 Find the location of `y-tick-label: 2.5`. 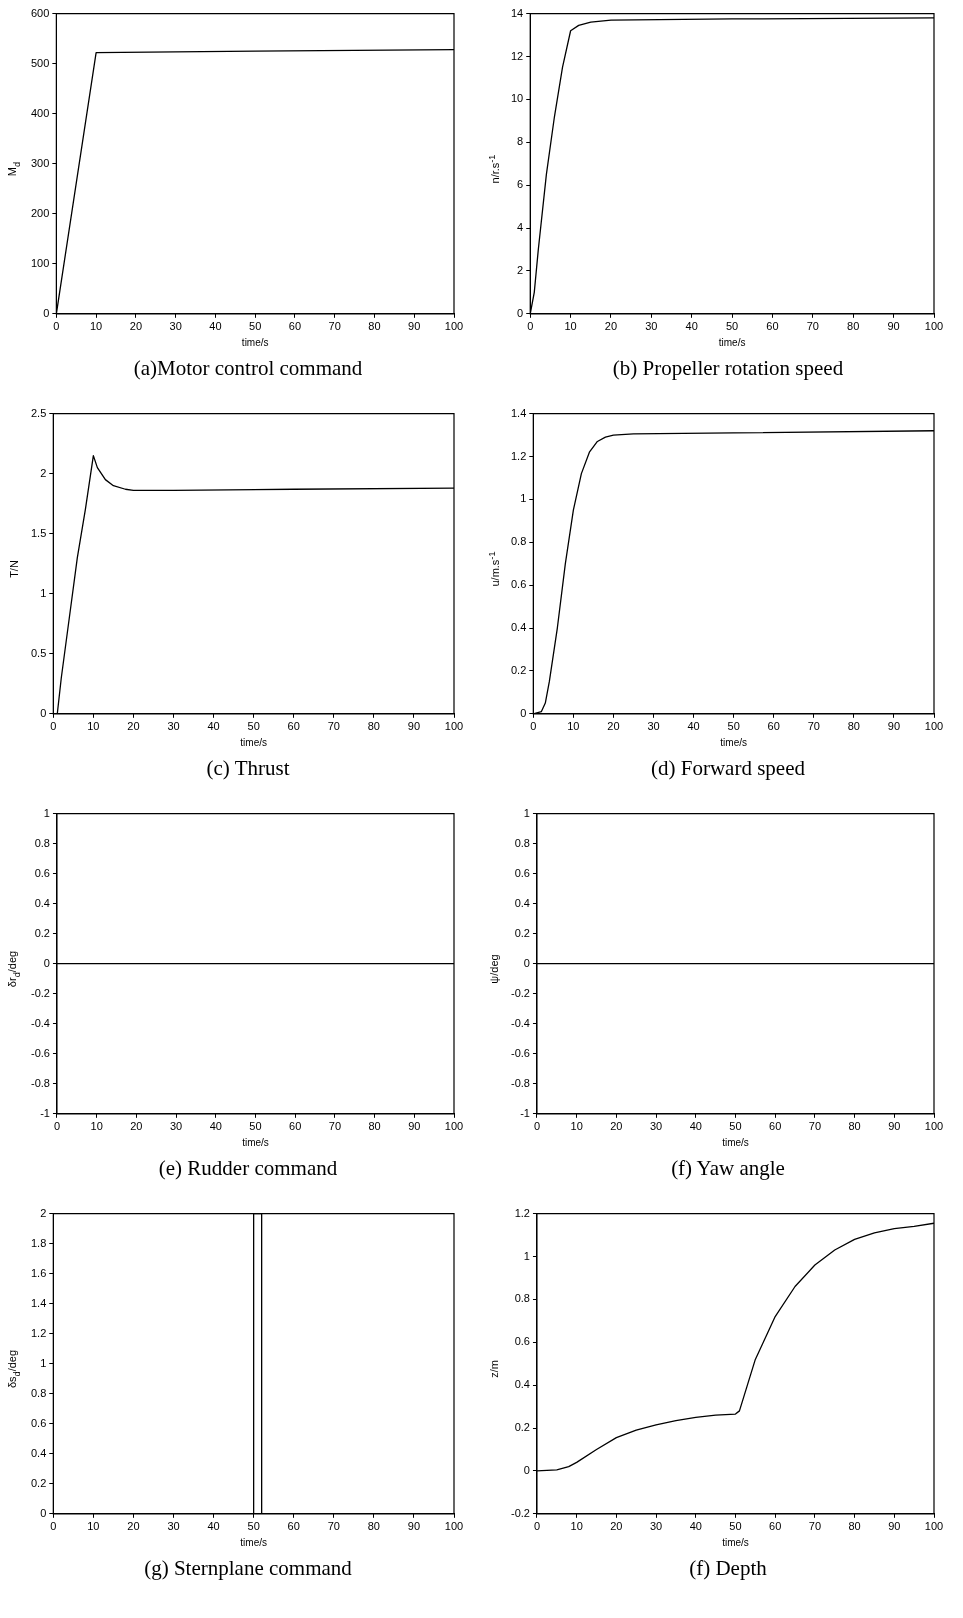

y-tick-label: 2.5 is located at coordinates (38, 412).